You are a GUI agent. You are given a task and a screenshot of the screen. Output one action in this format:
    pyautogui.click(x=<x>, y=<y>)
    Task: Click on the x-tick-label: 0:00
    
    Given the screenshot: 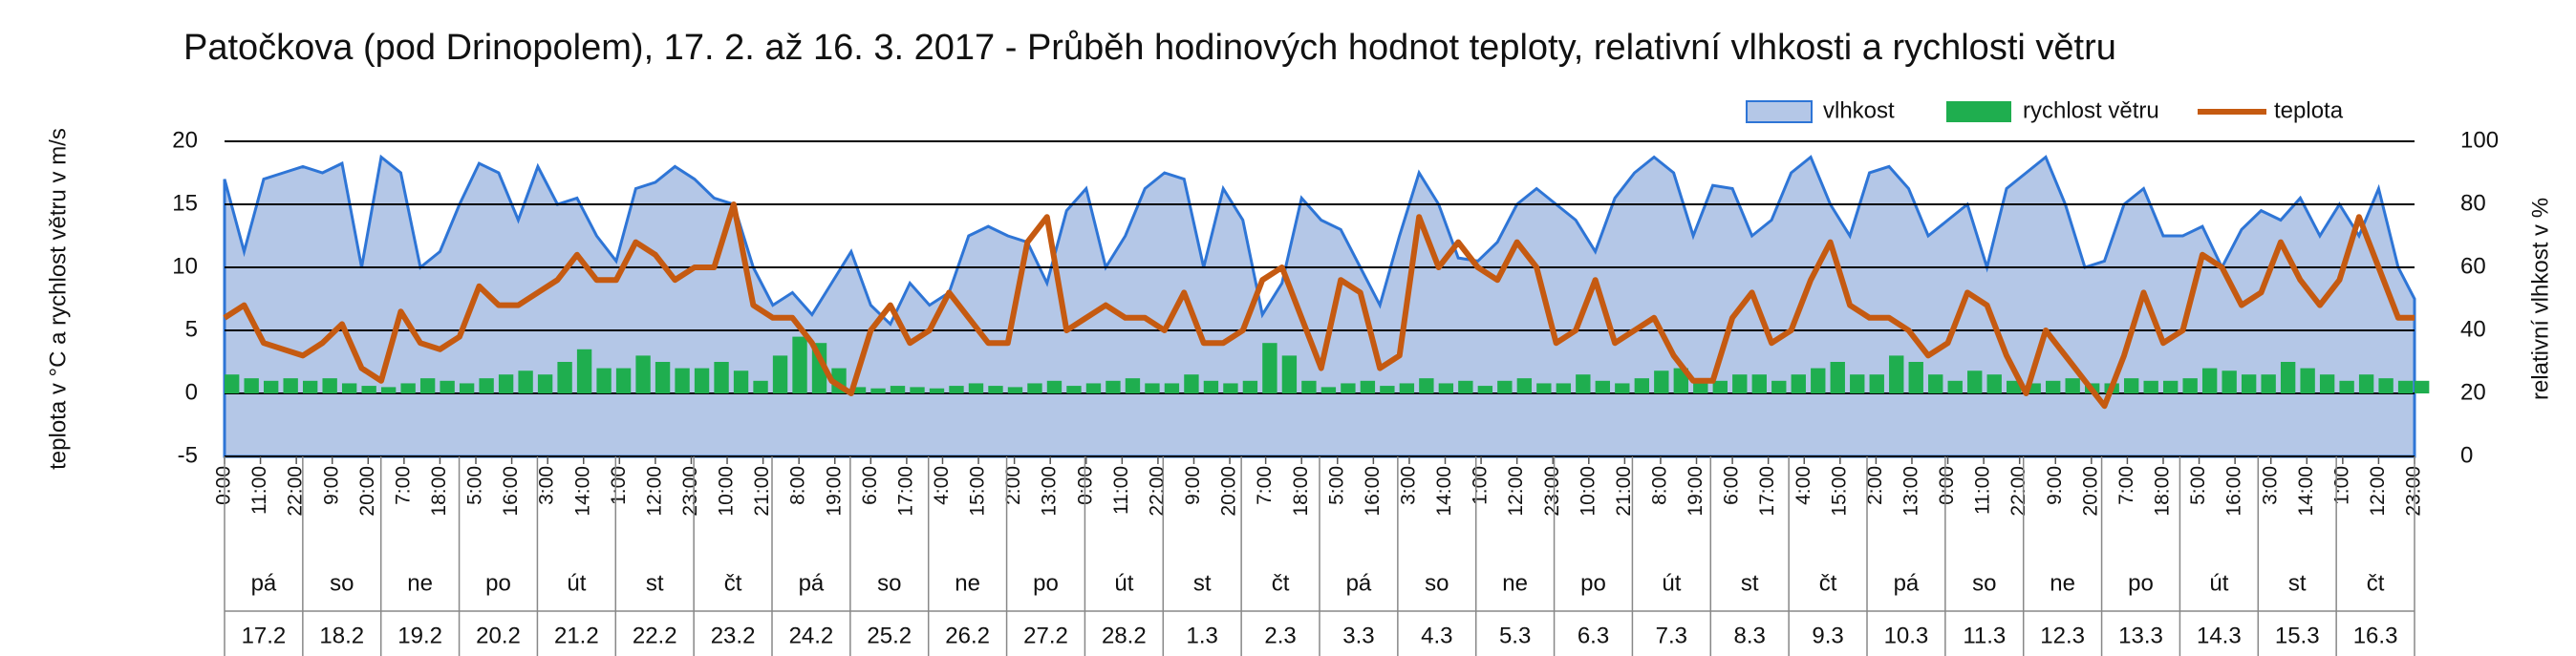 What is the action you would take?
    pyautogui.click(x=1947, y=485)
    